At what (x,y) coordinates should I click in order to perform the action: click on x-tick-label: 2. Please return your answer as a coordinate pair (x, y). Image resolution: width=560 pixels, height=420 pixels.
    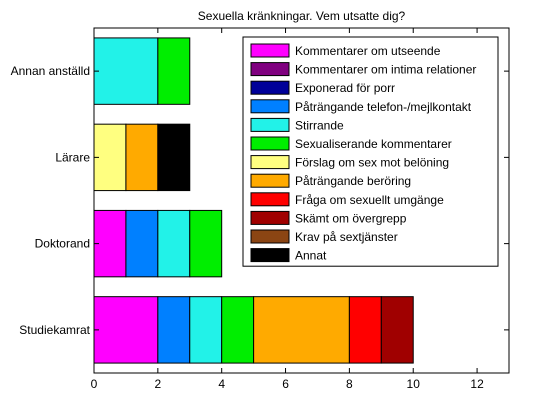
    Looking at the image, I should click on (158, 384).